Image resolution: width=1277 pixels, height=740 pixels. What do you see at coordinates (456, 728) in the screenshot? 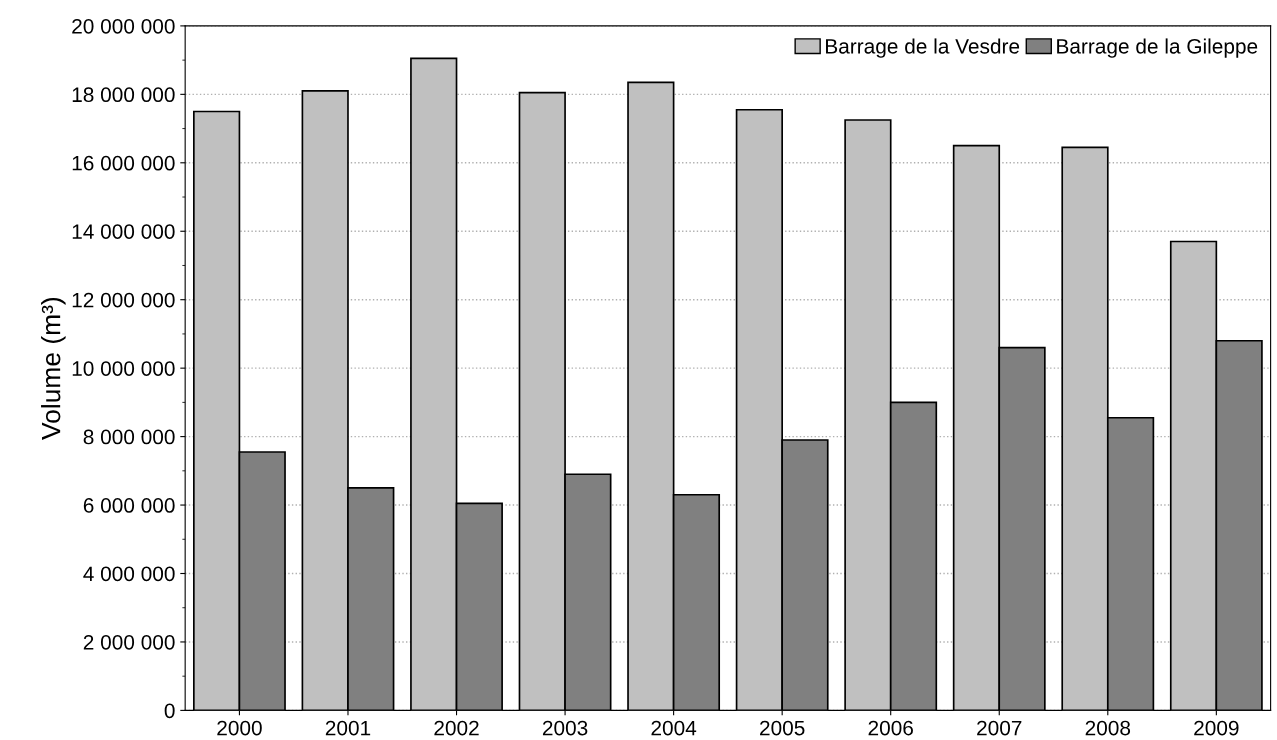
I see `x-tick-label: 2002` at bounding box center [456, 728].